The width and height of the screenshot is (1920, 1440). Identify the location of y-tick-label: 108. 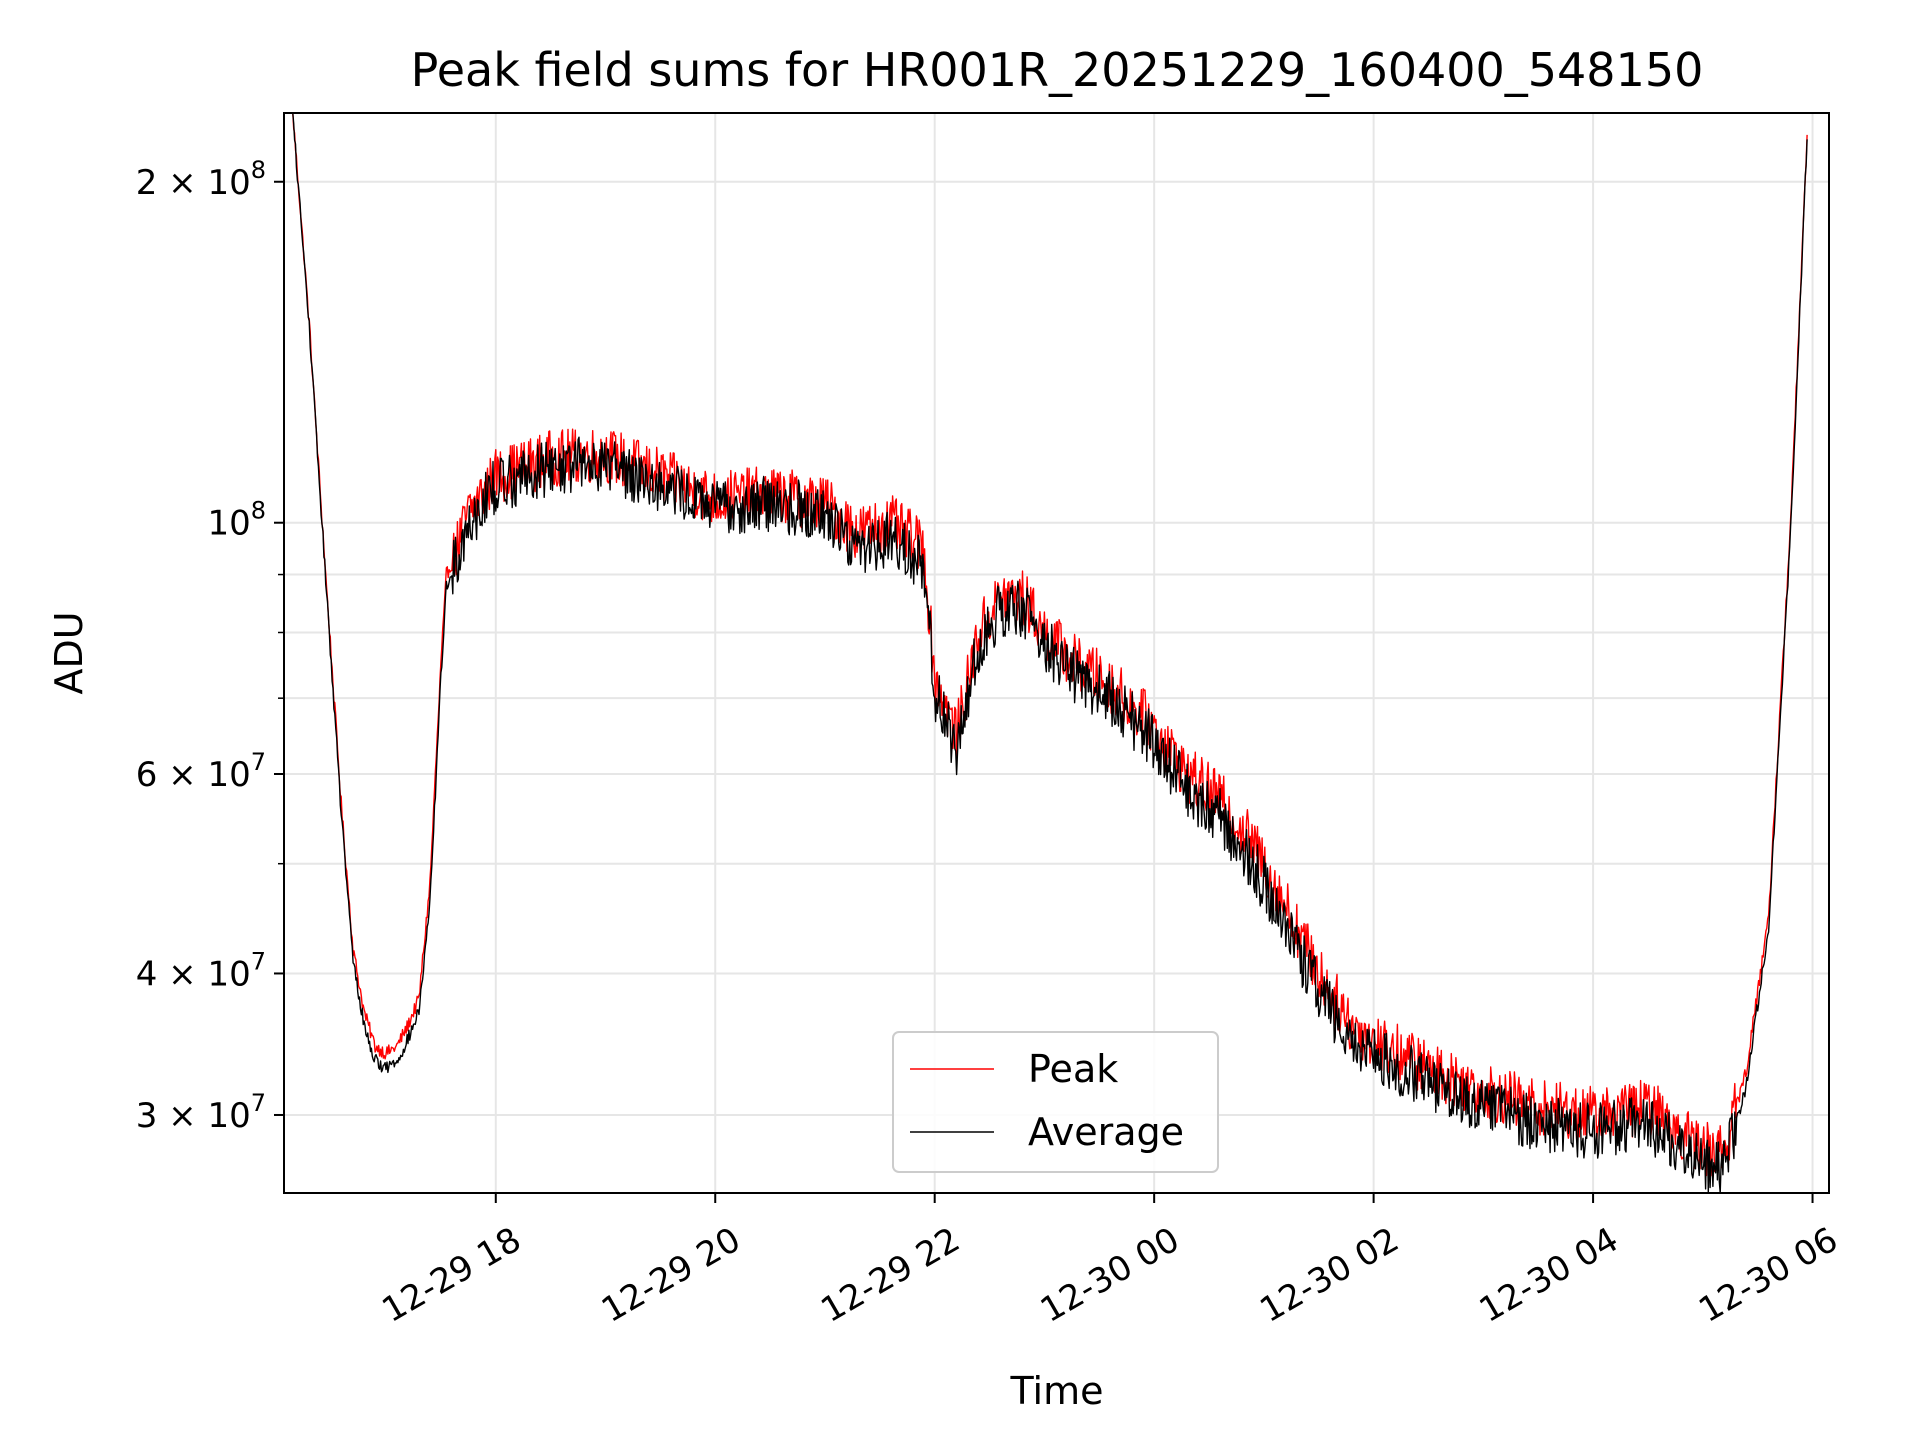
(236, 520).